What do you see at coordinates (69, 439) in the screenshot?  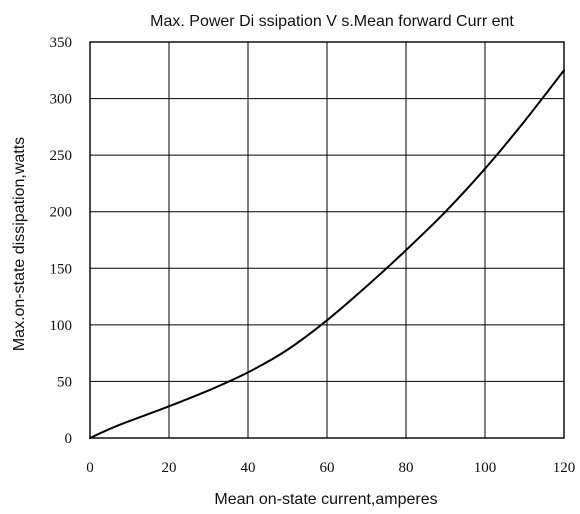 I see `y-tick-label: 0` at bounding box center [69, 439].